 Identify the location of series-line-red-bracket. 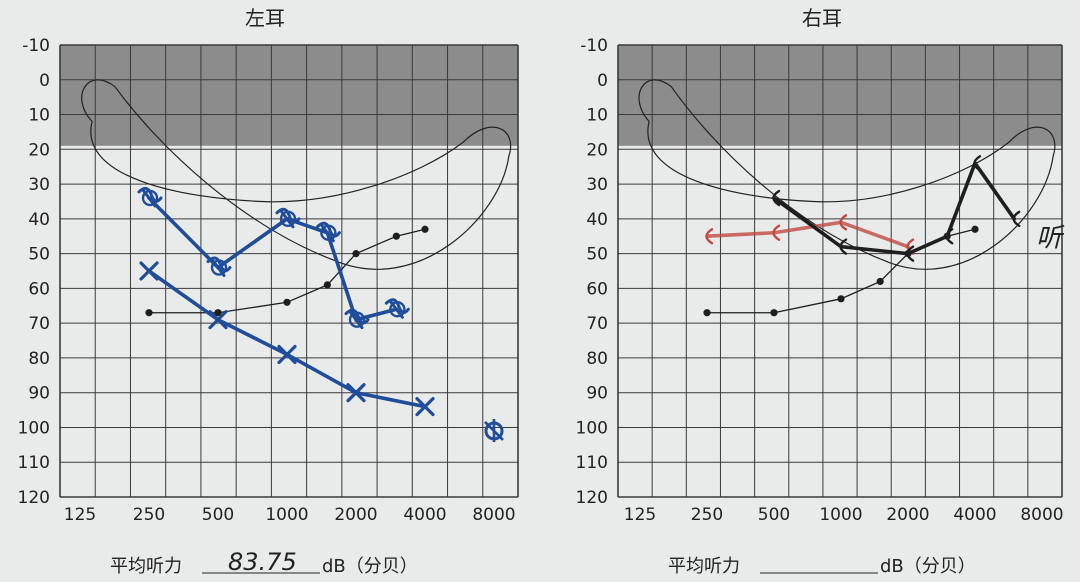
(807, 234).